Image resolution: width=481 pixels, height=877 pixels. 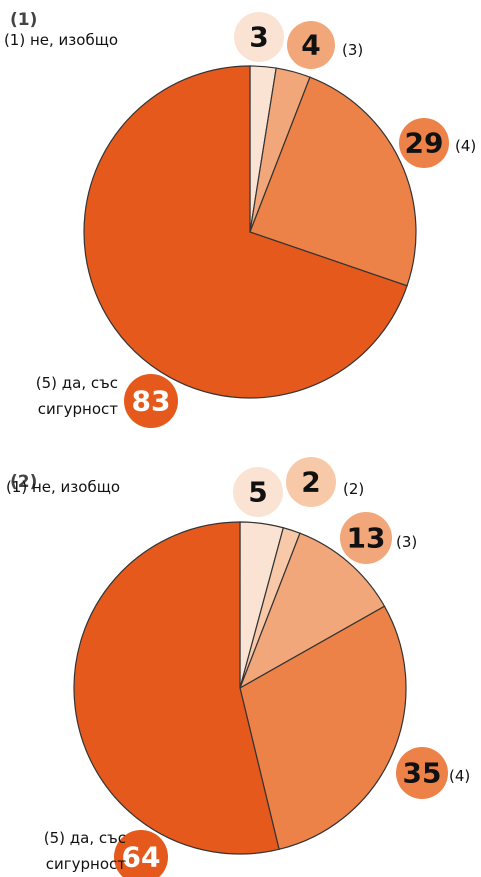 I want to click on data-label: 83, so click(x=151, y=401).